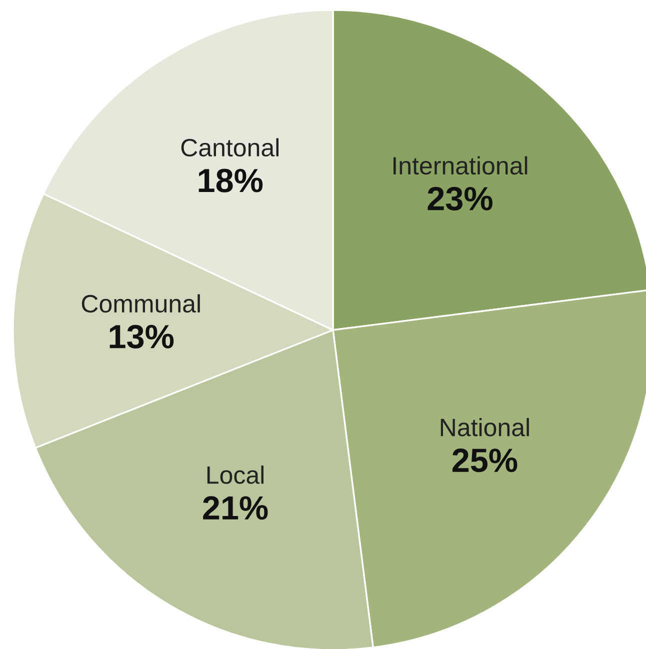 The width and height of the screenshot is (646, 649). I want to click on slice-label: Local, so click(235, 475).